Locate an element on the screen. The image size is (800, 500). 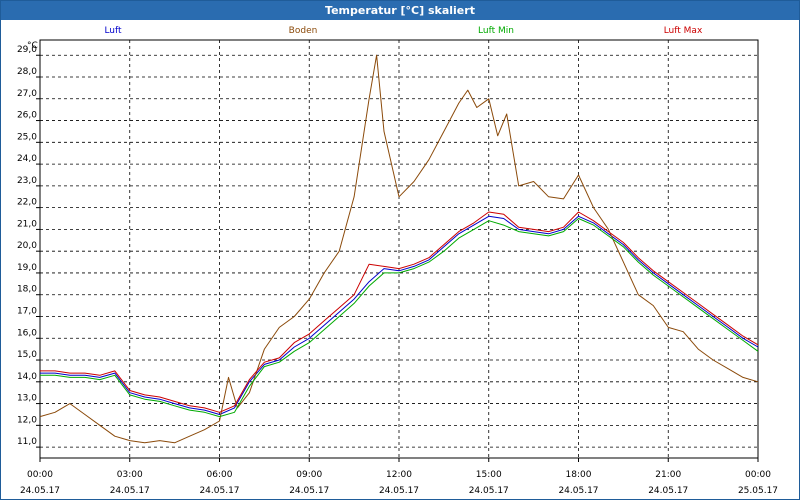
y-tick-label: 28,0 is located at coordinates (27, 72).